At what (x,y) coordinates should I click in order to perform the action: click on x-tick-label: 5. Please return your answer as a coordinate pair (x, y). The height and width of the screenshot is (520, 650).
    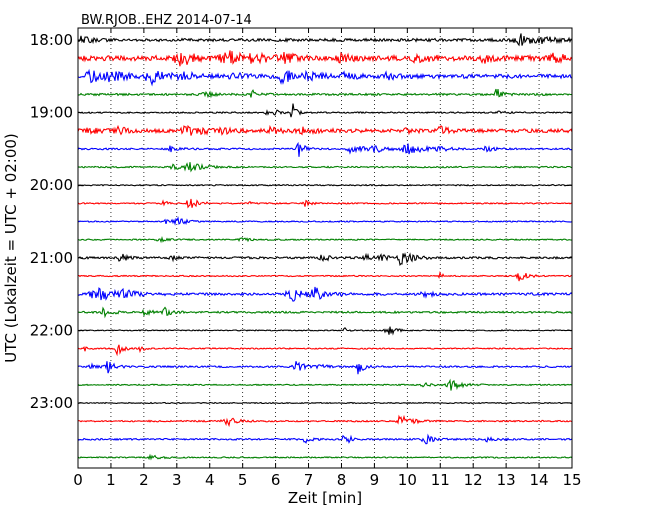
    Looking at the image, I should click on (243, 480).